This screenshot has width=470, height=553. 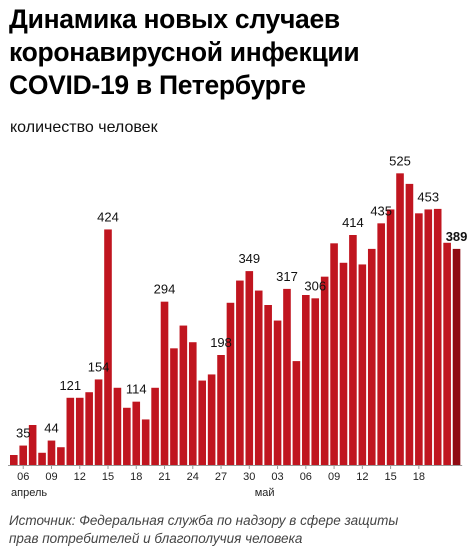 What do you see at coordinates (29, 493) in the screenshot?
I see `month-label: апрель` at bounding box center [29, 493].